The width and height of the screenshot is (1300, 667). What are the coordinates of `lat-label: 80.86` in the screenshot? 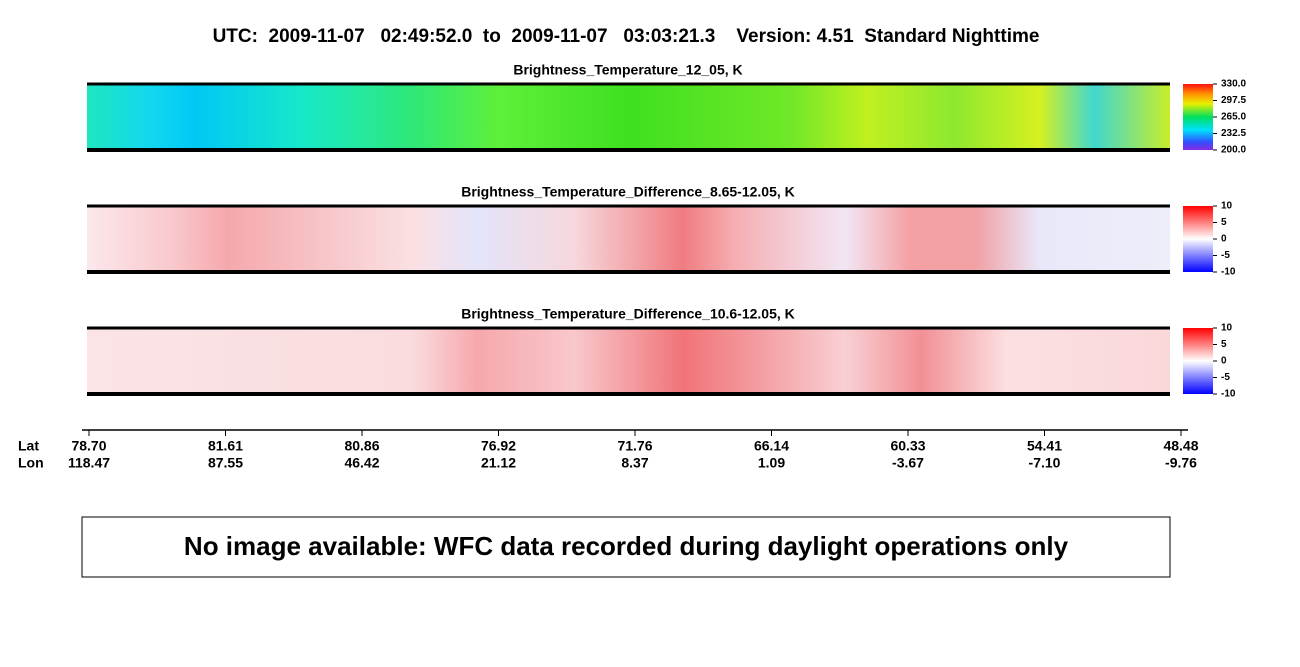 It's located at (361, 446).